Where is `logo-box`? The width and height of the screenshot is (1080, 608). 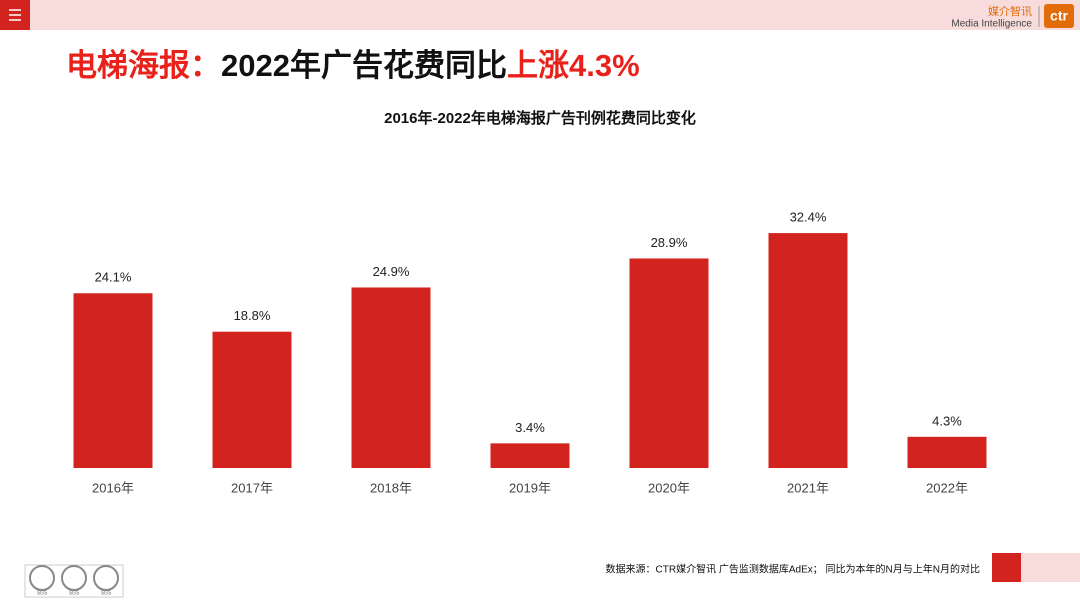 logo-box is located at coordinates (1059, 16).